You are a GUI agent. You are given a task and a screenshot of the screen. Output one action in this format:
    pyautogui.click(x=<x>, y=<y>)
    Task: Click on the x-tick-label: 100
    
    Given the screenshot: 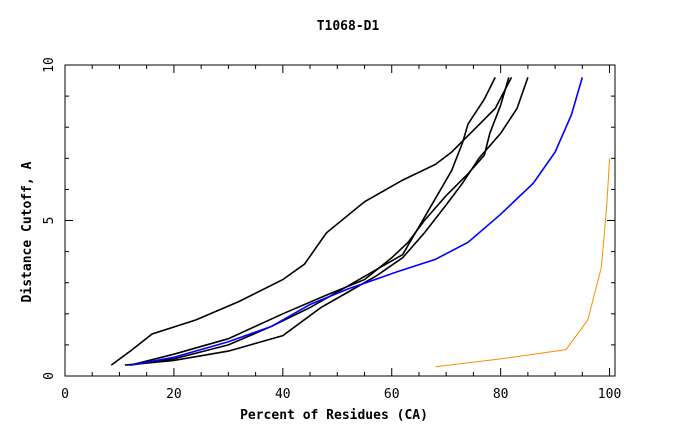 What is the action you would take?
    pyautogui.click(x=609, y=394)
    